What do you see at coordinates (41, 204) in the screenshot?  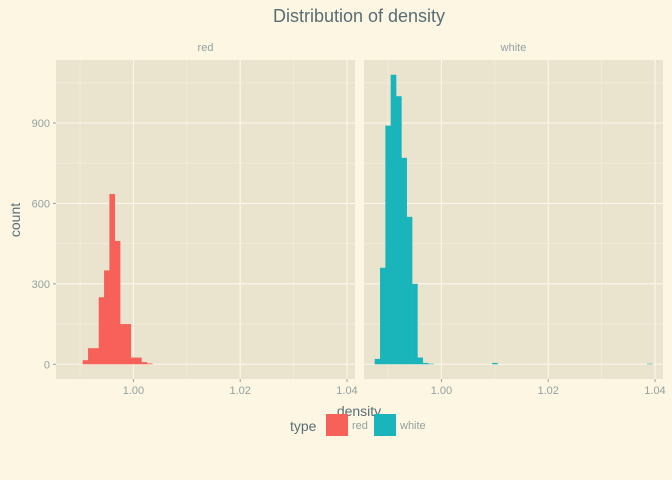 I see `y-tick-label: 600` at bounding box center [41, 204].